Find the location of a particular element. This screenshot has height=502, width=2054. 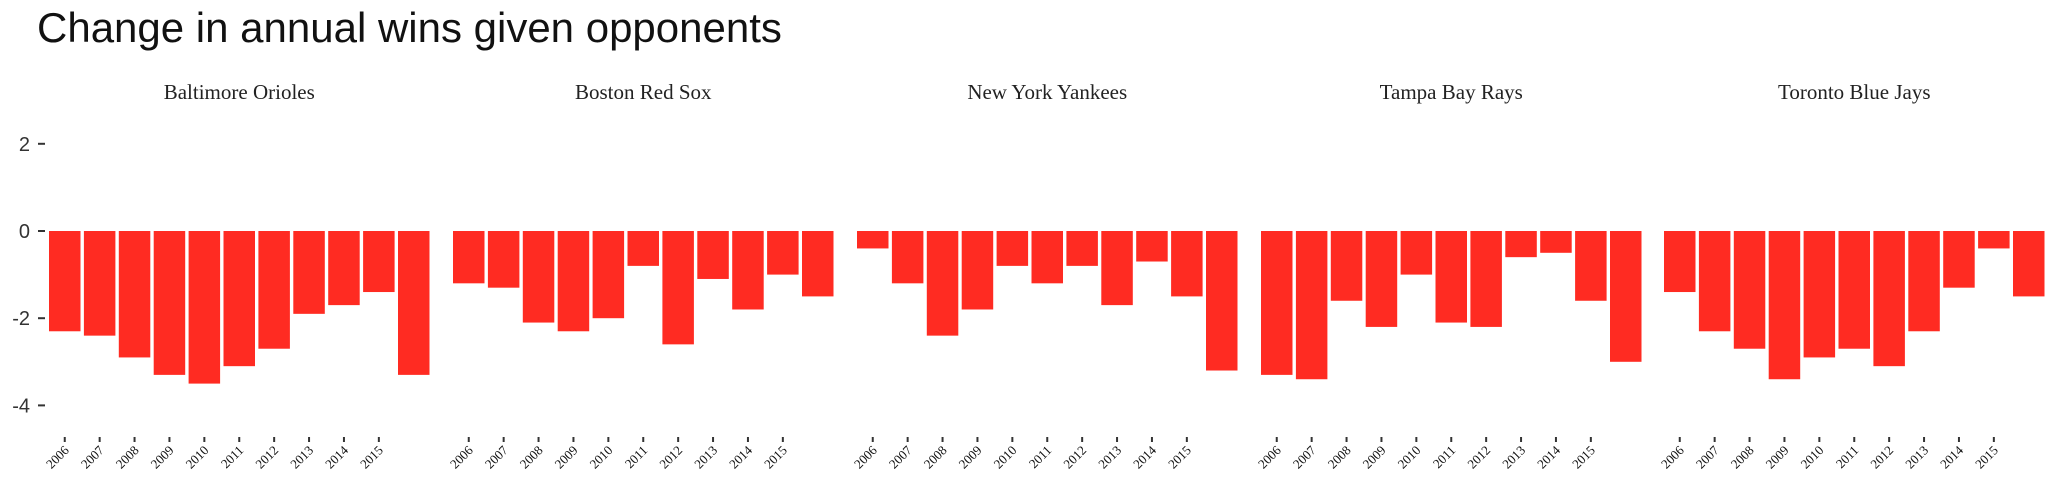

chart-title: Change in annual wins given opponents is located at coordinates (409, 27).